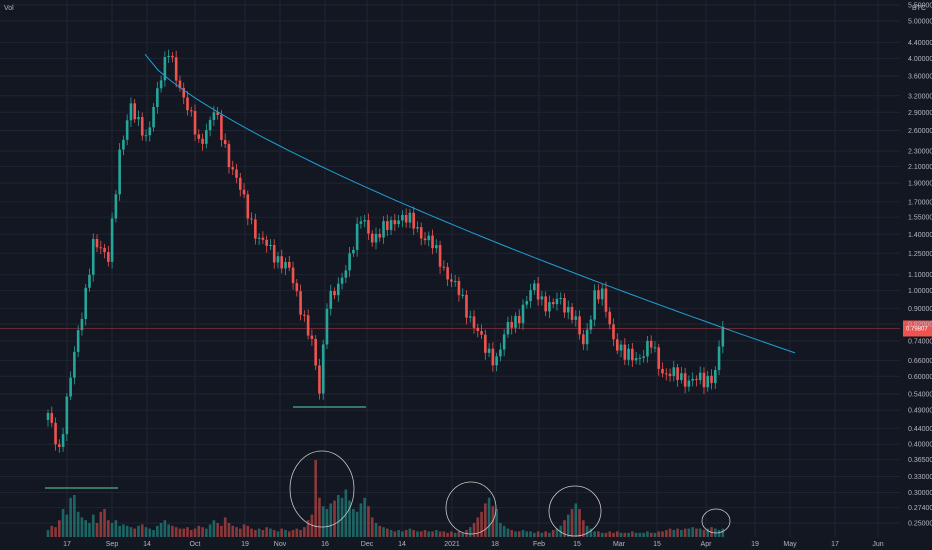 The width and height of the screenshot is (932, 550). I want to click on y-tick-label: 0.54000, so click(920, 394).